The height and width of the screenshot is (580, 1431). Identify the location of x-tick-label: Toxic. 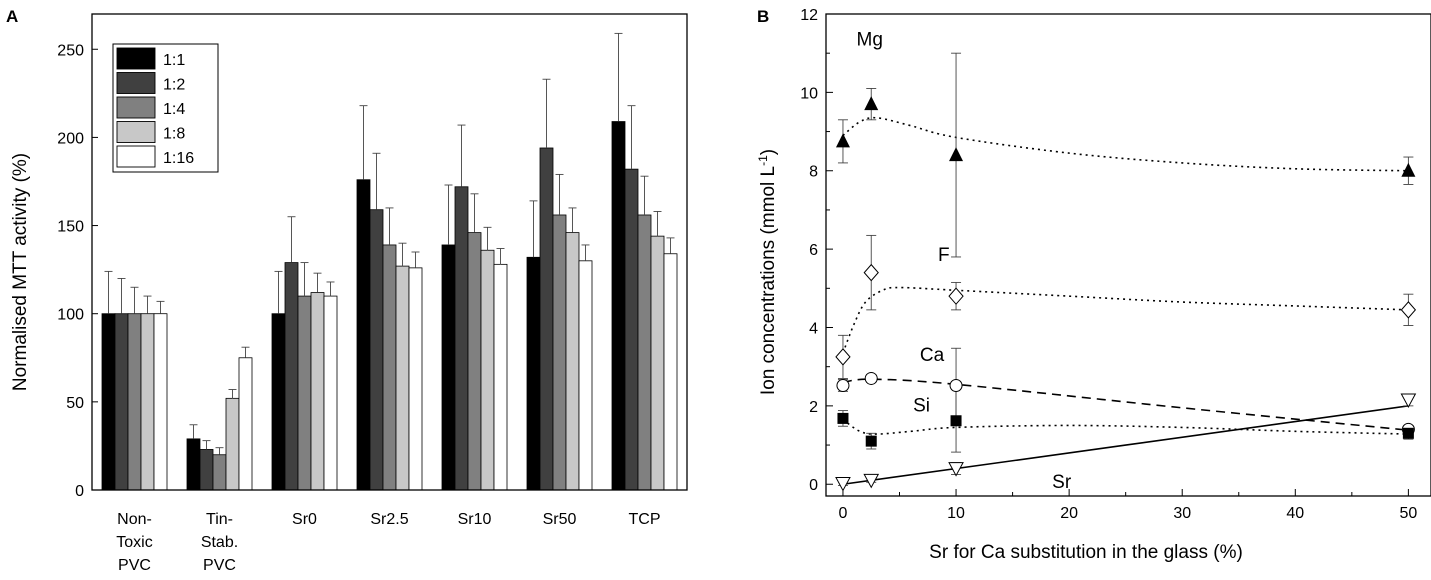
(134, 542).